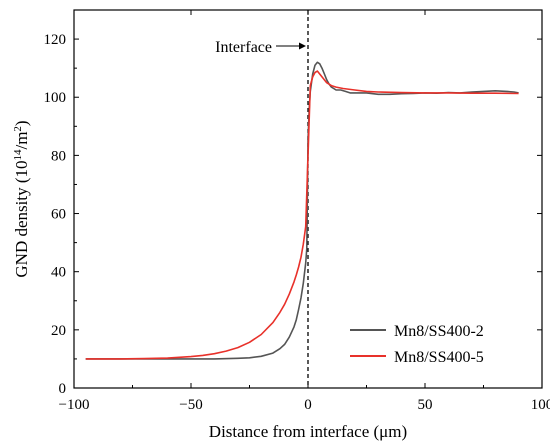 This screenshot has width=550, height=445. What do you see at coordinates (308, 431) in the screenshot?
I see `x-axis-label: Distance from interface (μm)` at bounding box center [308, 431].